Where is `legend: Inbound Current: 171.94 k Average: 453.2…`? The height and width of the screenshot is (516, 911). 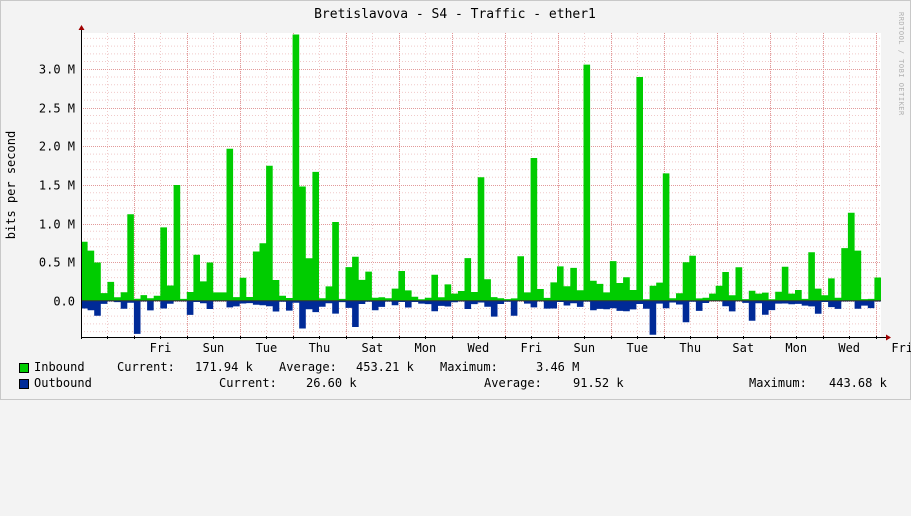 legend: Inbound Current: 171.94 k Average: 453.2… is located at coordinates (455, 380).